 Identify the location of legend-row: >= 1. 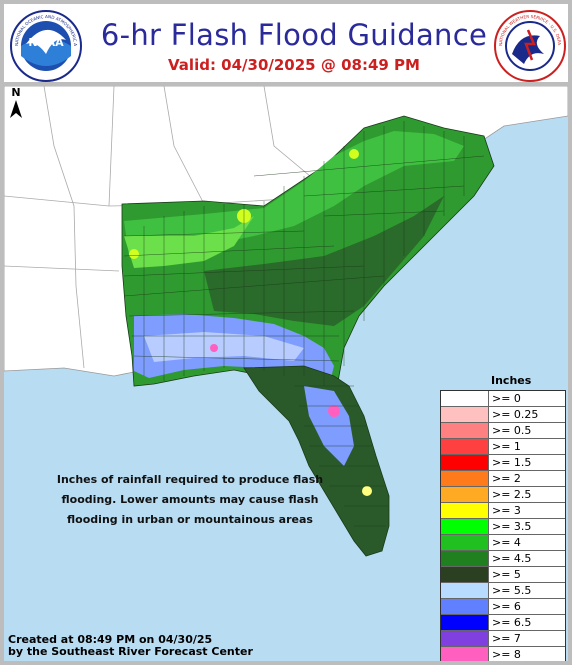
(503, 446).